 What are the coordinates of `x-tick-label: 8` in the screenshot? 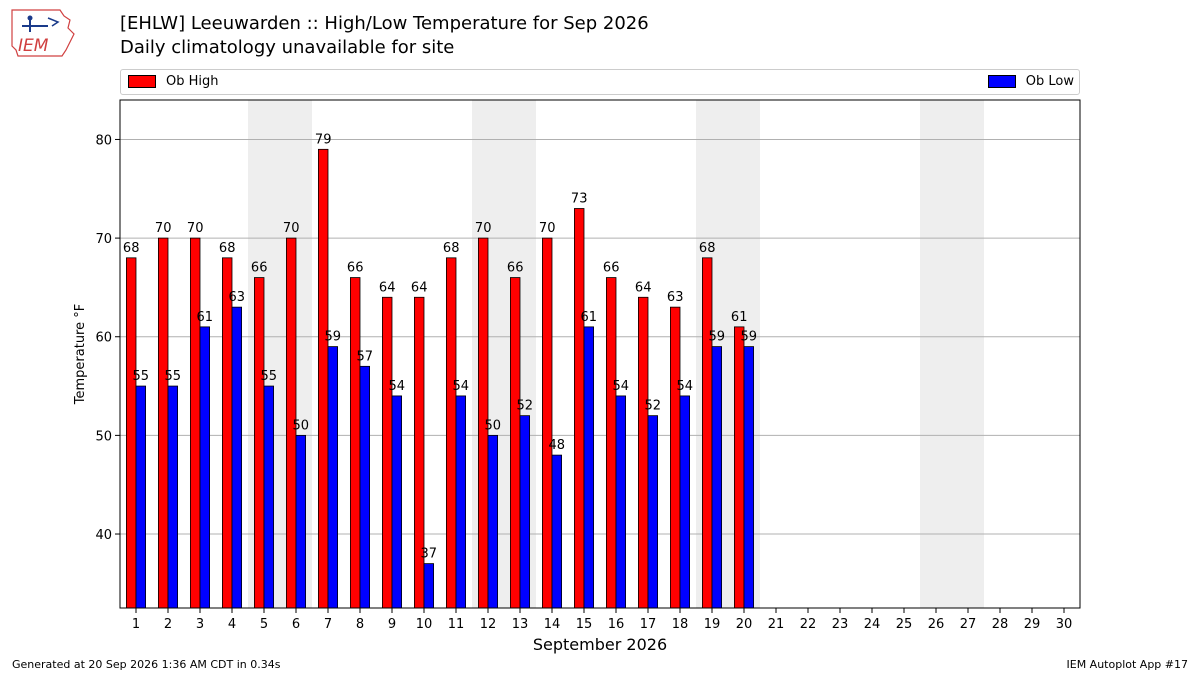 It's located at (360, 624).